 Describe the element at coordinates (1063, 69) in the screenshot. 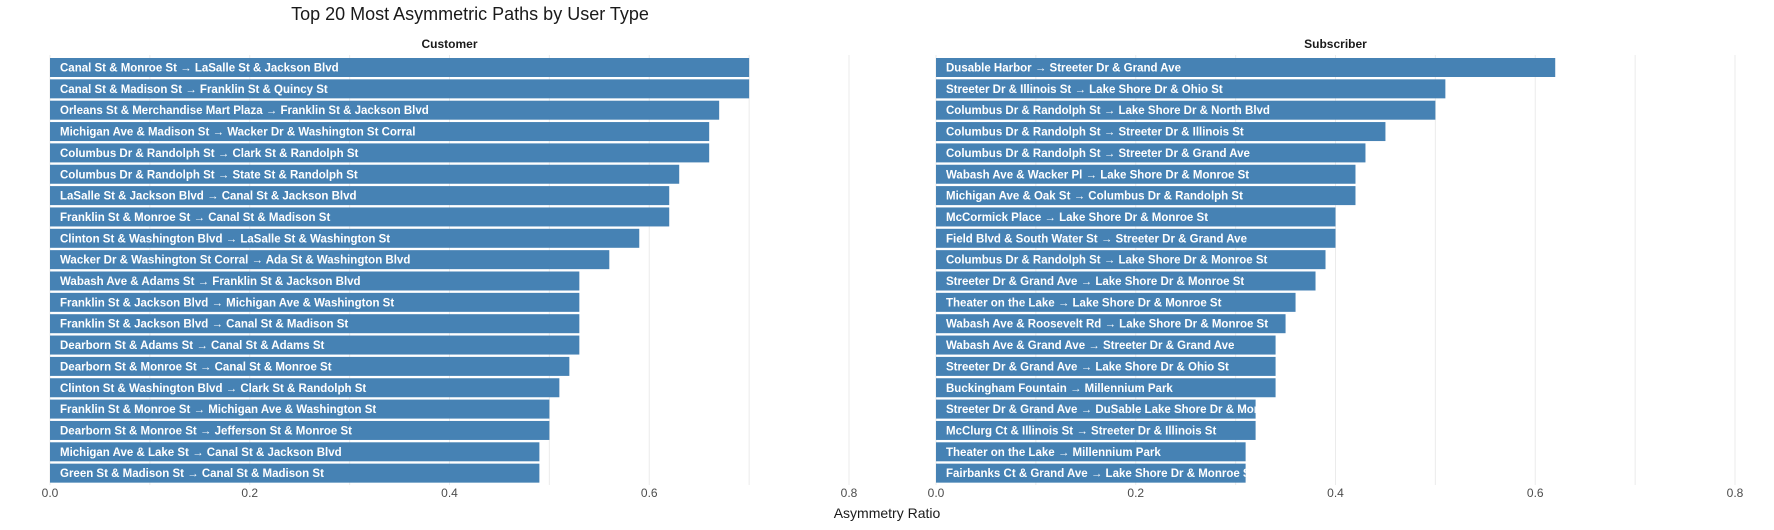

I see `bar-label: Dusable Harbor → Streeter Dr & Grand Ave` at that location.